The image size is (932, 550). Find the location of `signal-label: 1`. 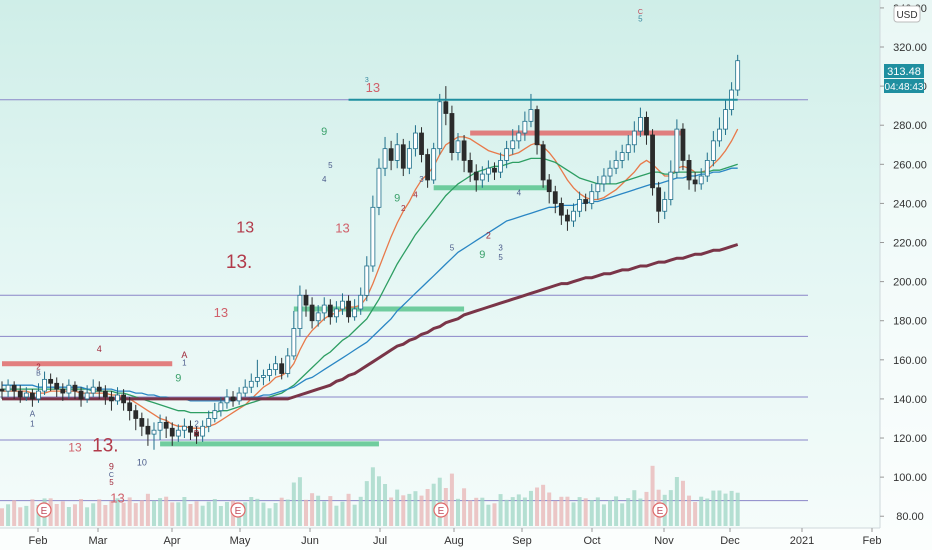

signal-label: 1 is located at coordinates (184, 363).